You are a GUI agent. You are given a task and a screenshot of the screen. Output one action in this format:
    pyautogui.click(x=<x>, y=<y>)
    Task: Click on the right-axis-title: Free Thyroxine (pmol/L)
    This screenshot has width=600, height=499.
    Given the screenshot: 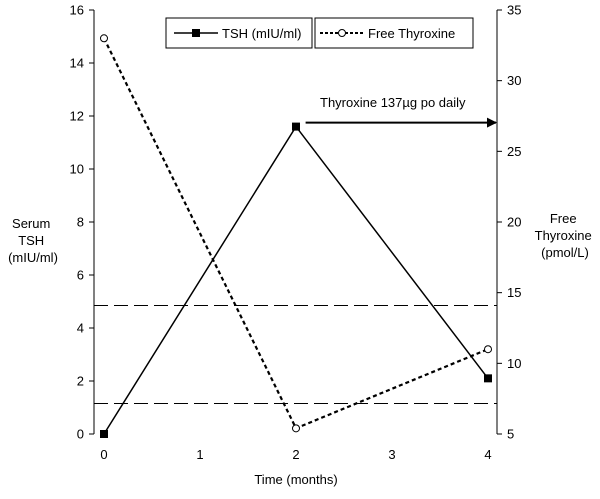 What is the action you would take?
    pyautogui.click(x=565, y=235)
    